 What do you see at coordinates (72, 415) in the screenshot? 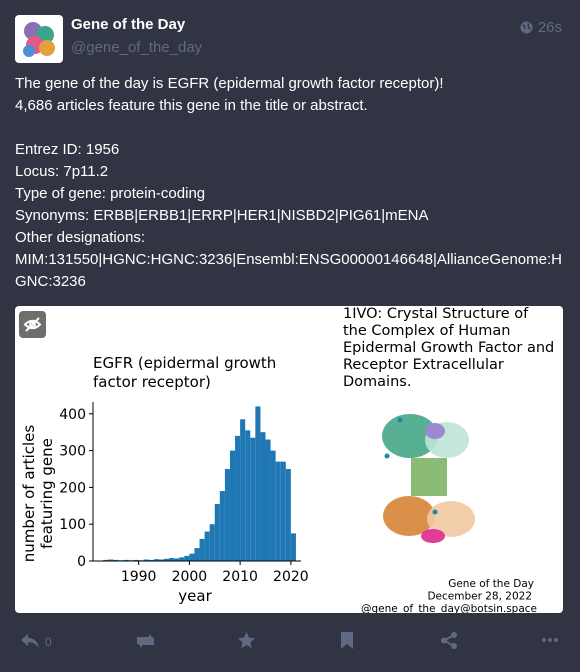
I see `y-tick-label: 400` at bounding box center [72, 415].